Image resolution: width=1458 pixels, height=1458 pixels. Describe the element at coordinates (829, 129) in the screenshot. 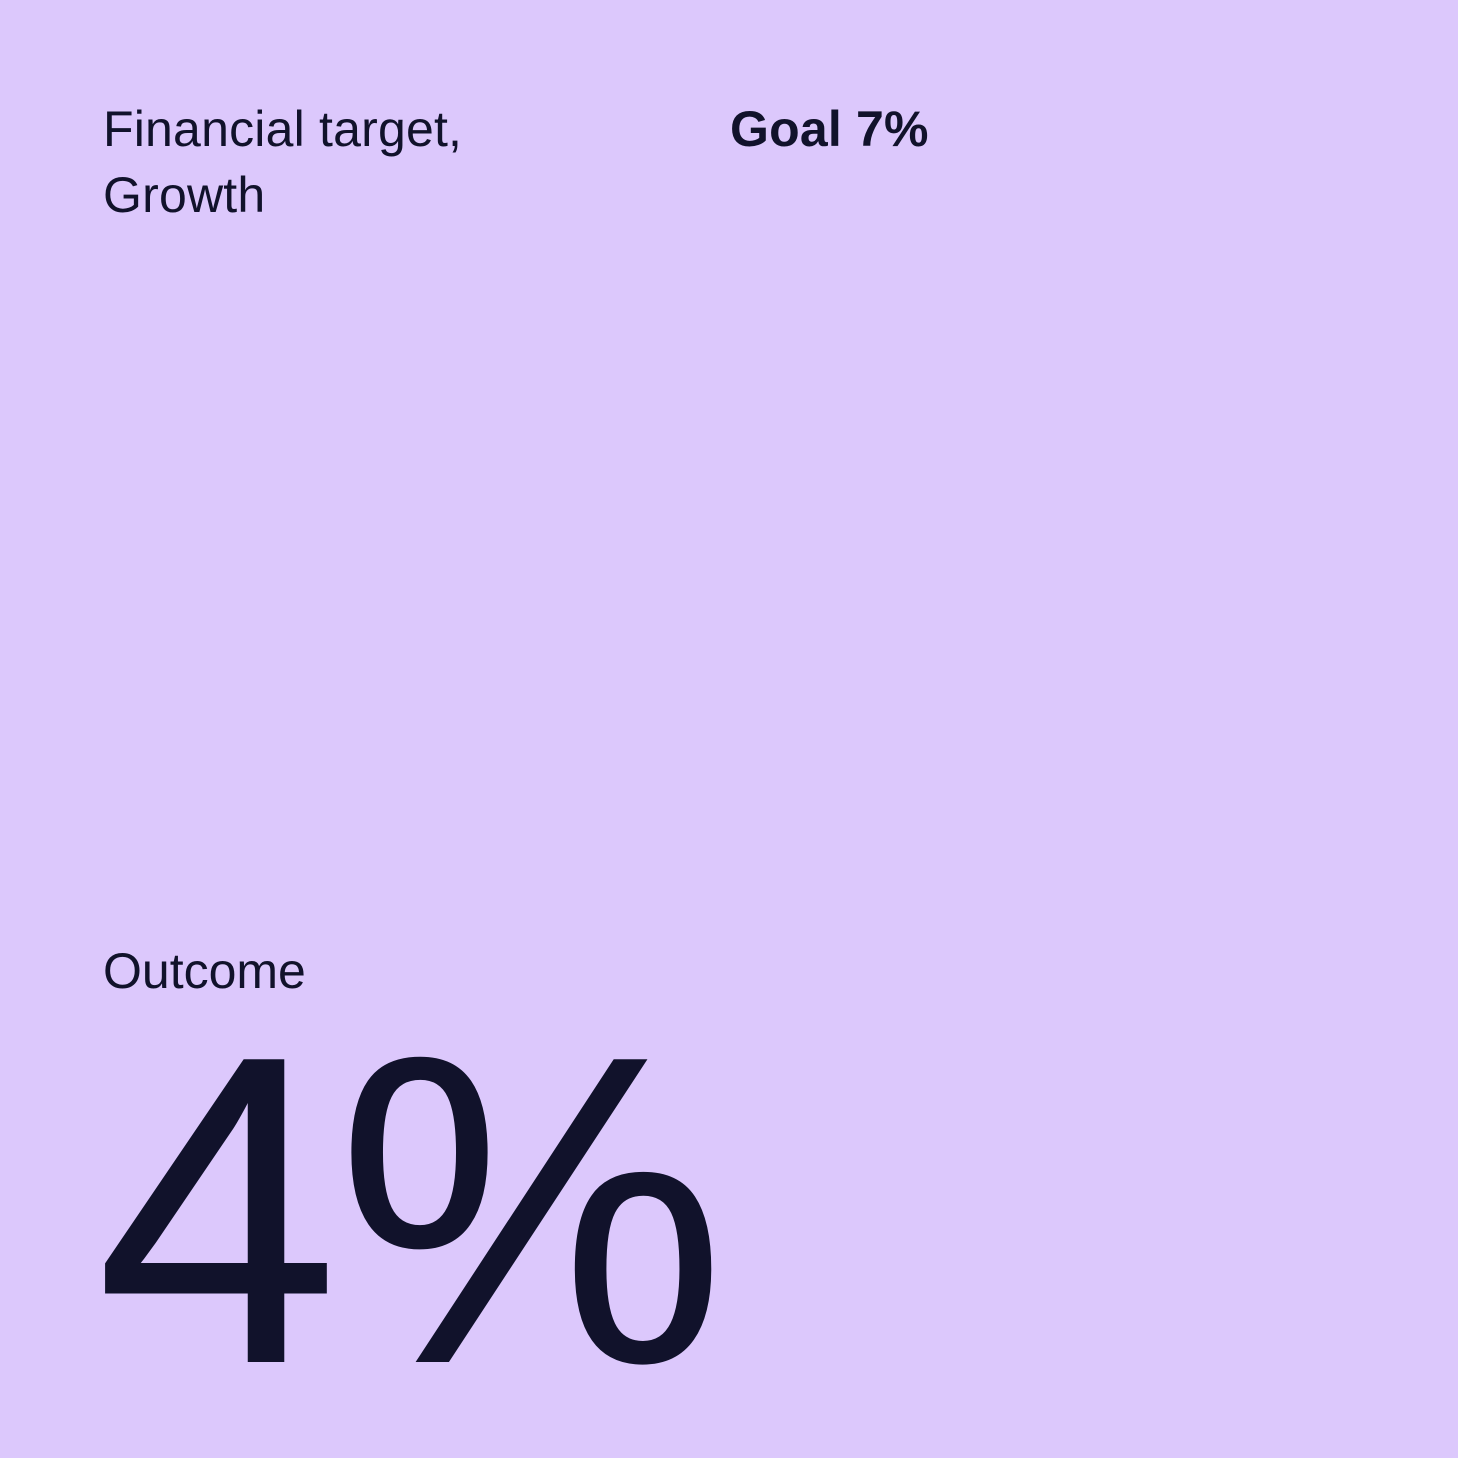

I see `goal-label: Goal 7%` at that location.